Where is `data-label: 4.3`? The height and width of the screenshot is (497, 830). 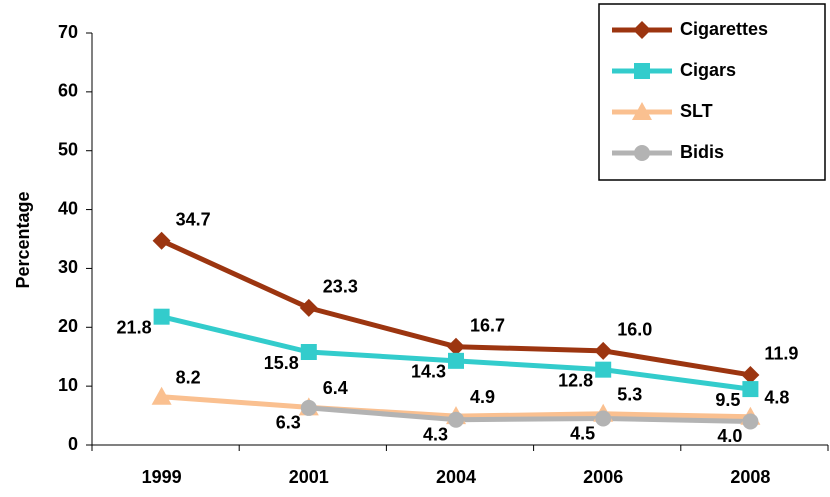
data-label: 4.3 is located at coordinates (435, 434).